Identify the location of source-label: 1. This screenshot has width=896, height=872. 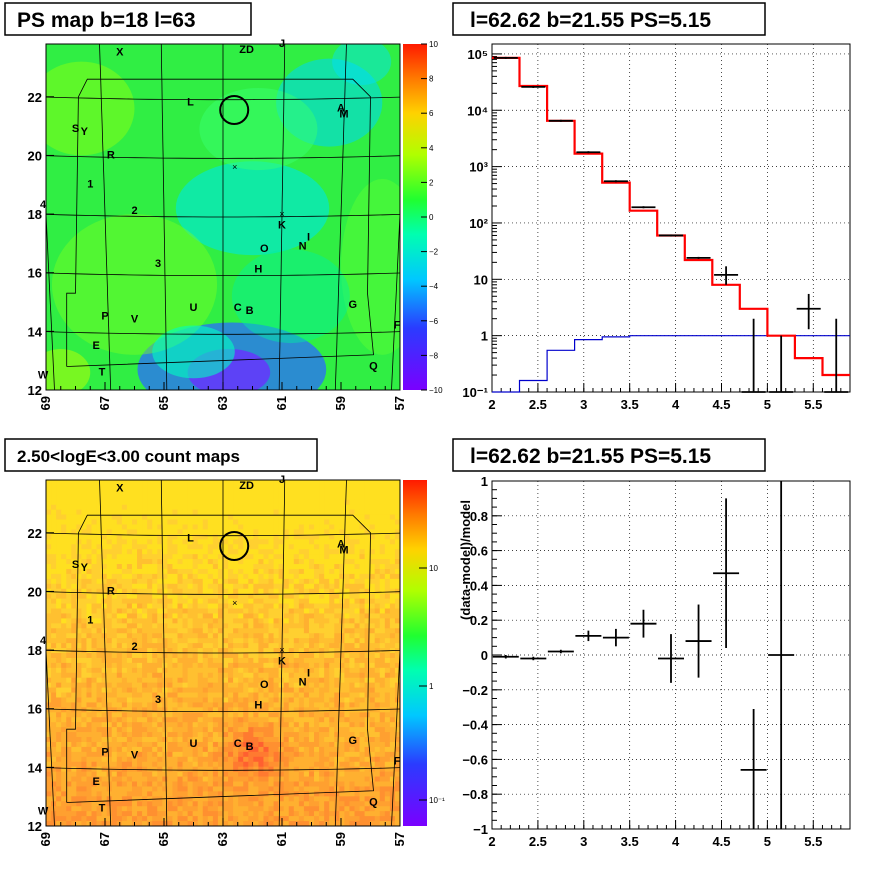
(90, 185).